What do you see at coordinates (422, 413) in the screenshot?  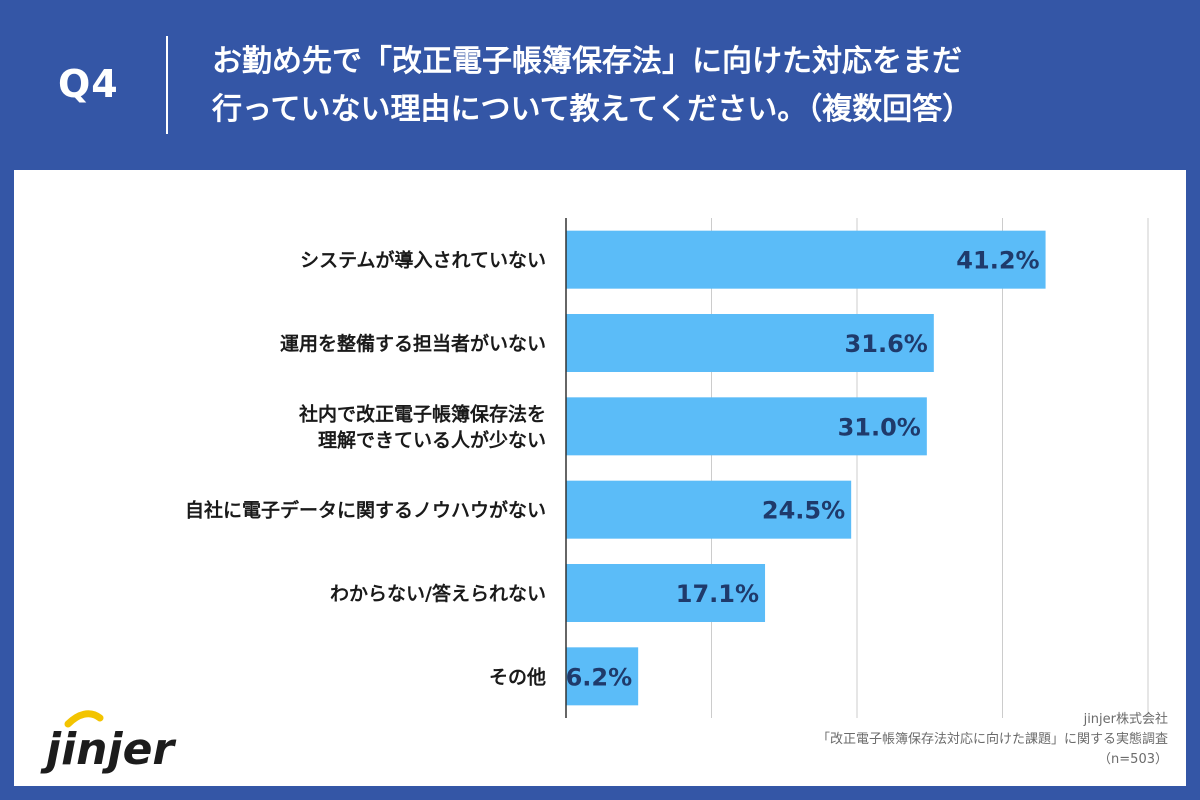 I see `category-label-2-line-0: 社内で改正電子帳簿保存法を` at bounding box center [422, 413].